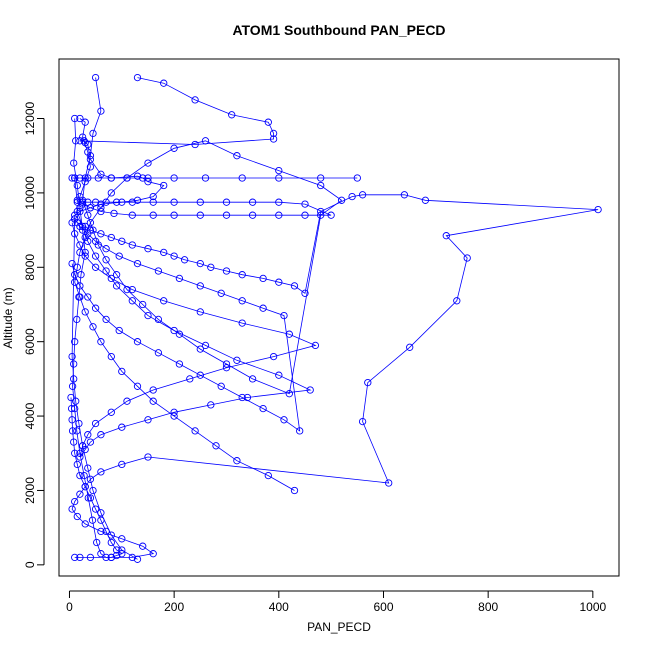 Image resolution: width=650 pixels, height=650 pixels. I want to click on series-line, so click(96, 338).